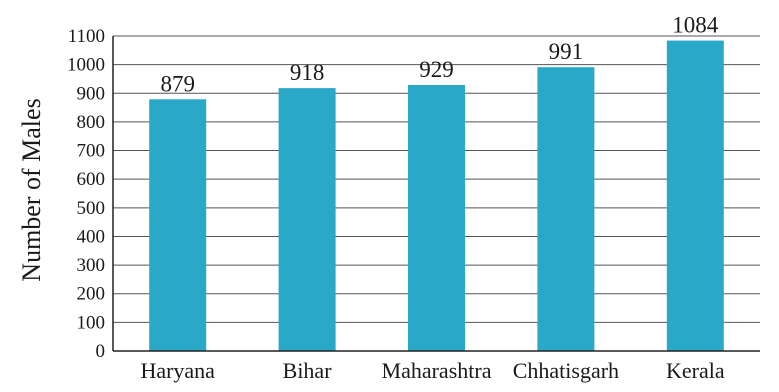 This screenshot has width=779, height=392. I want to click on data-label: 1084, so click(695, 25).